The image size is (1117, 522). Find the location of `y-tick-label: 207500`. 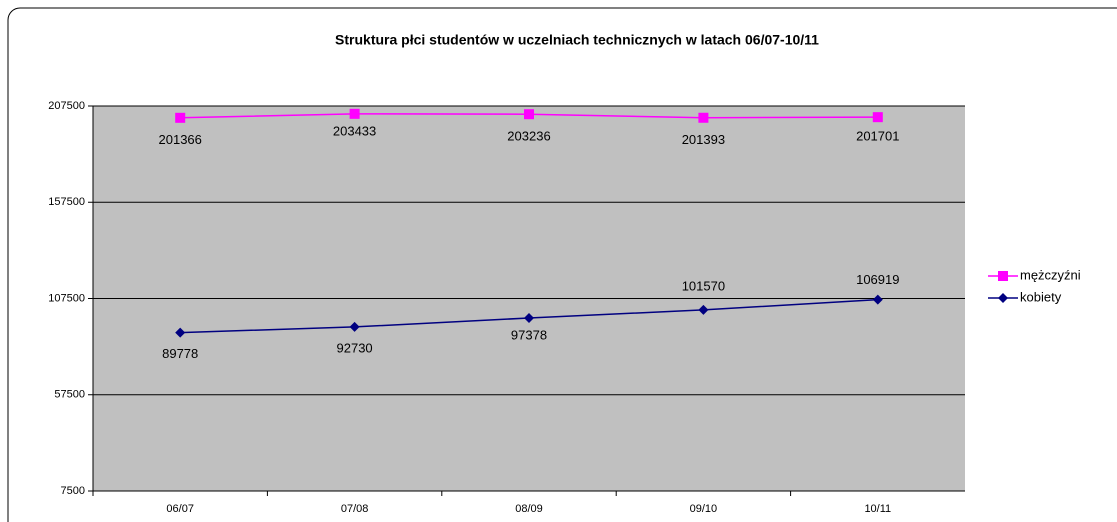

y-tick-label: 207500 is located at coordinates (66, 106).